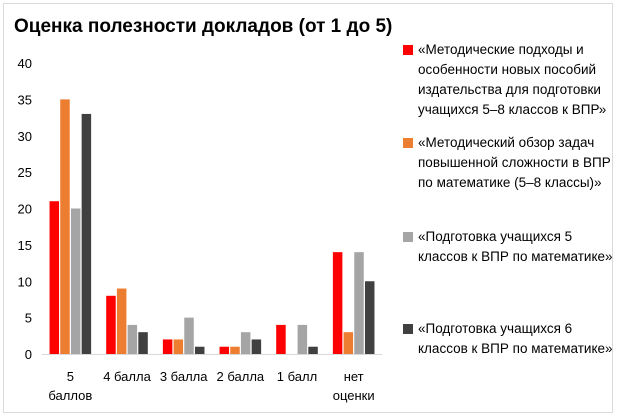 Image resolution: width=618 pixels, height=418 pixels. I want to click on y-tick-label: 35, so click(25, 99).